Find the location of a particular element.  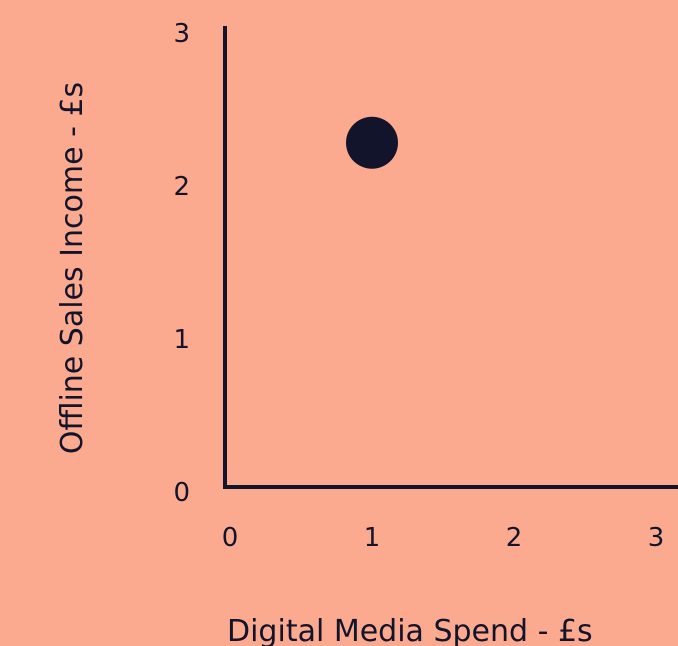

data-points is located at coordinates (372, 142).